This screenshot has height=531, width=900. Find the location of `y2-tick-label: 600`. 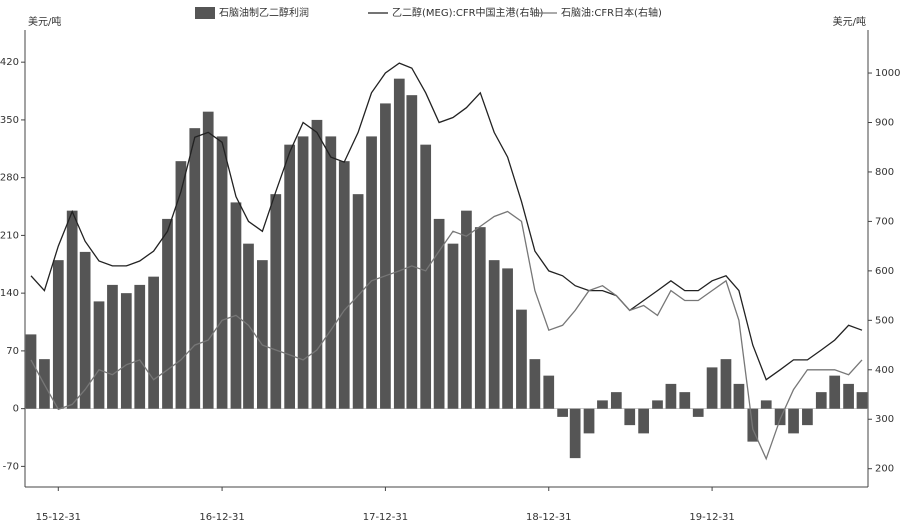

y2-tick-label: 600 is located at coordinates (884, 271).